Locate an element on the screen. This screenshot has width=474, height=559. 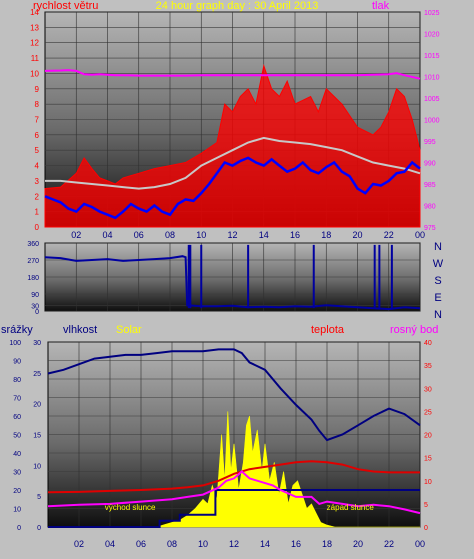
rain-y-tick-5: 5 is located at coordinates (39, 497).